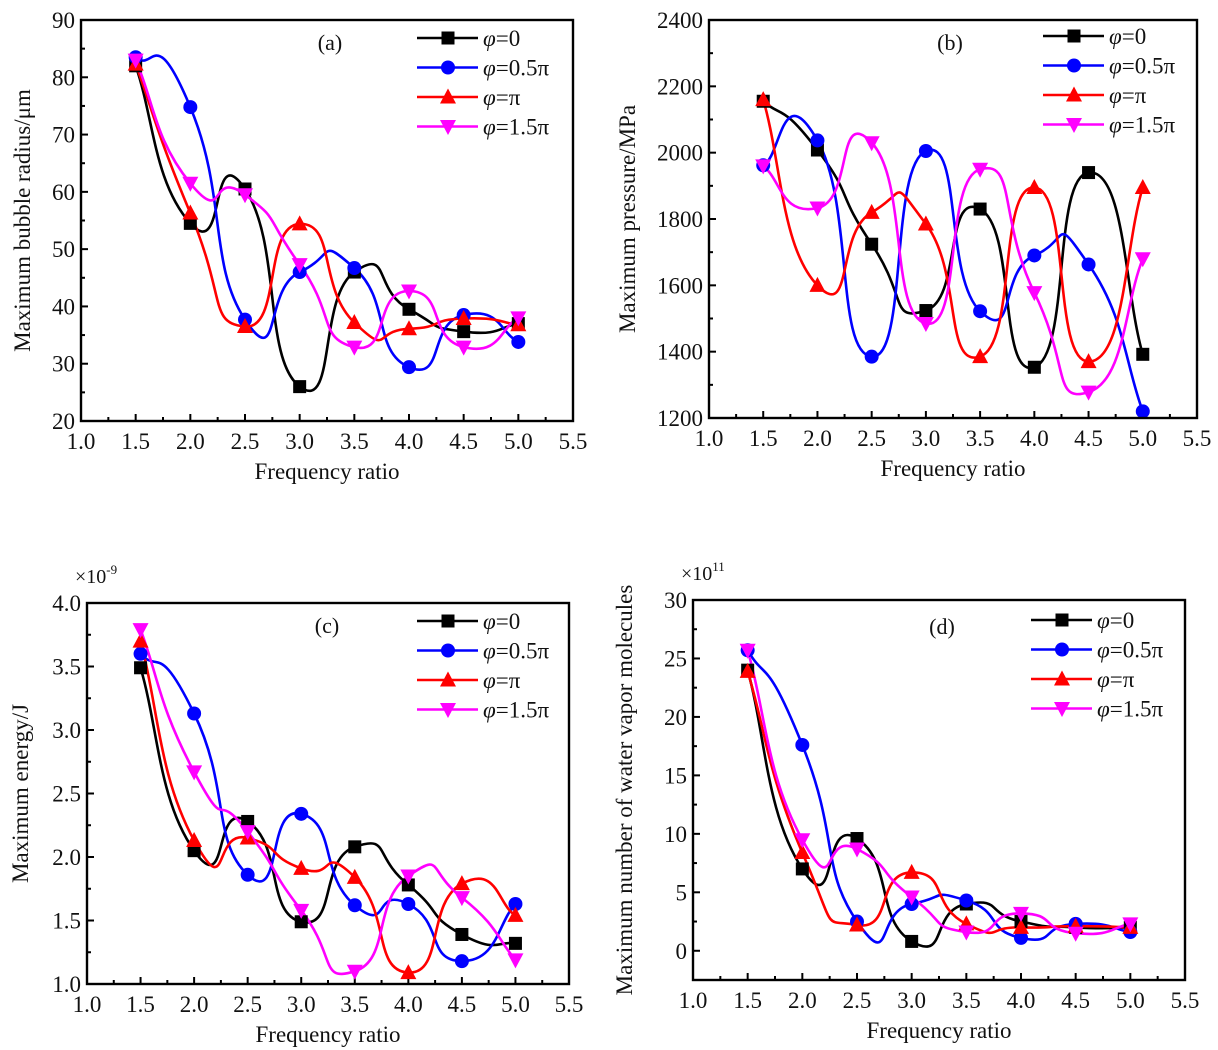  I want to click on legend-value: =1.5π, so click(523, 710).